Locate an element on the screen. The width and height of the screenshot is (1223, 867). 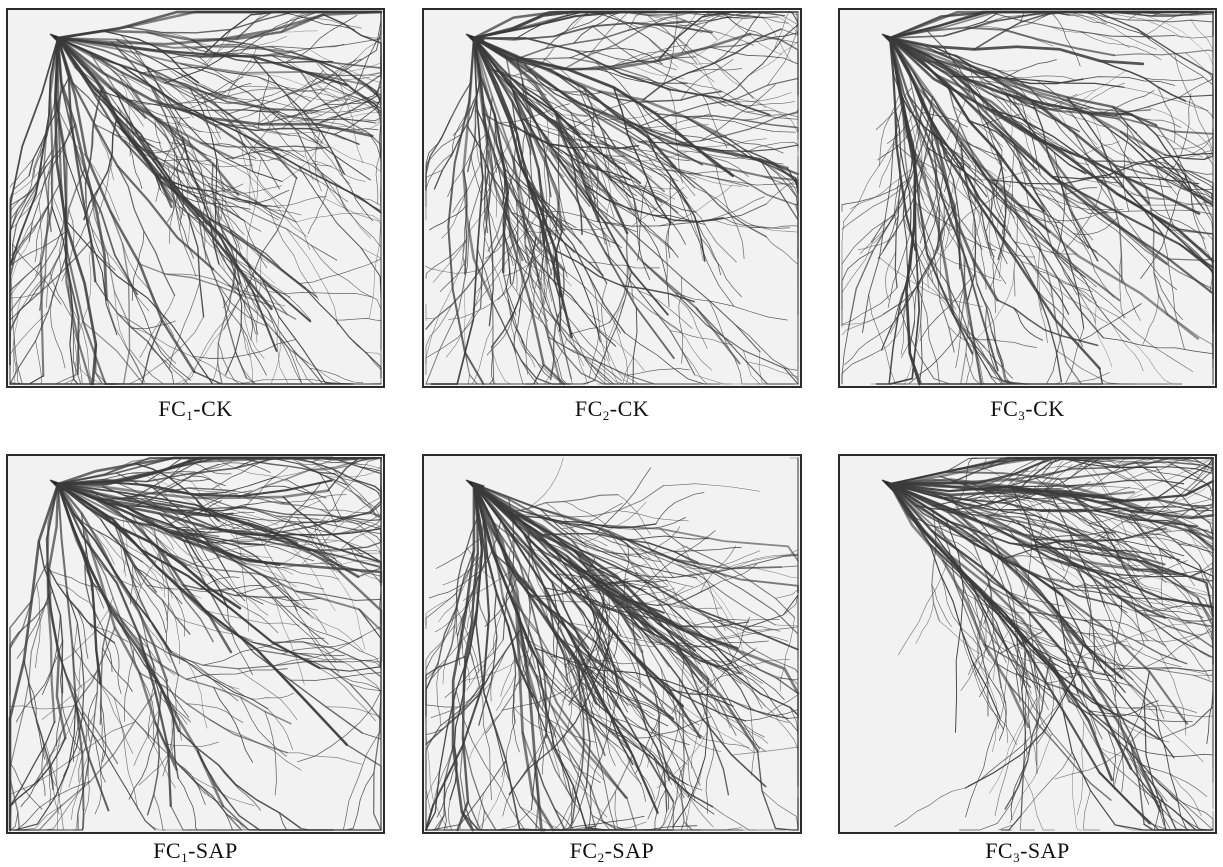
caption-suffix: -CK is located at coordinates (629, 408).